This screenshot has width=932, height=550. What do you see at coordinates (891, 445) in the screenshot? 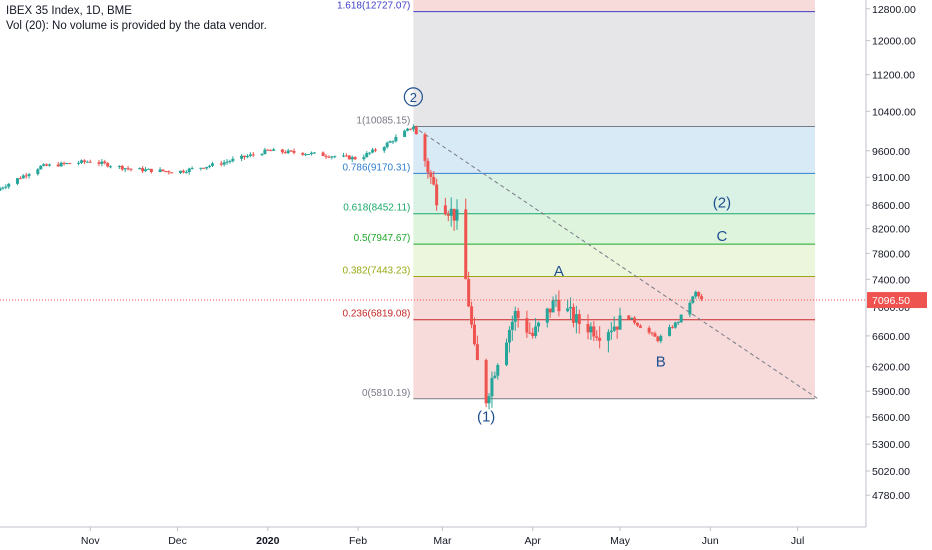
I see `price-tick-label: 5300.00` at bounding box center [891, 445].